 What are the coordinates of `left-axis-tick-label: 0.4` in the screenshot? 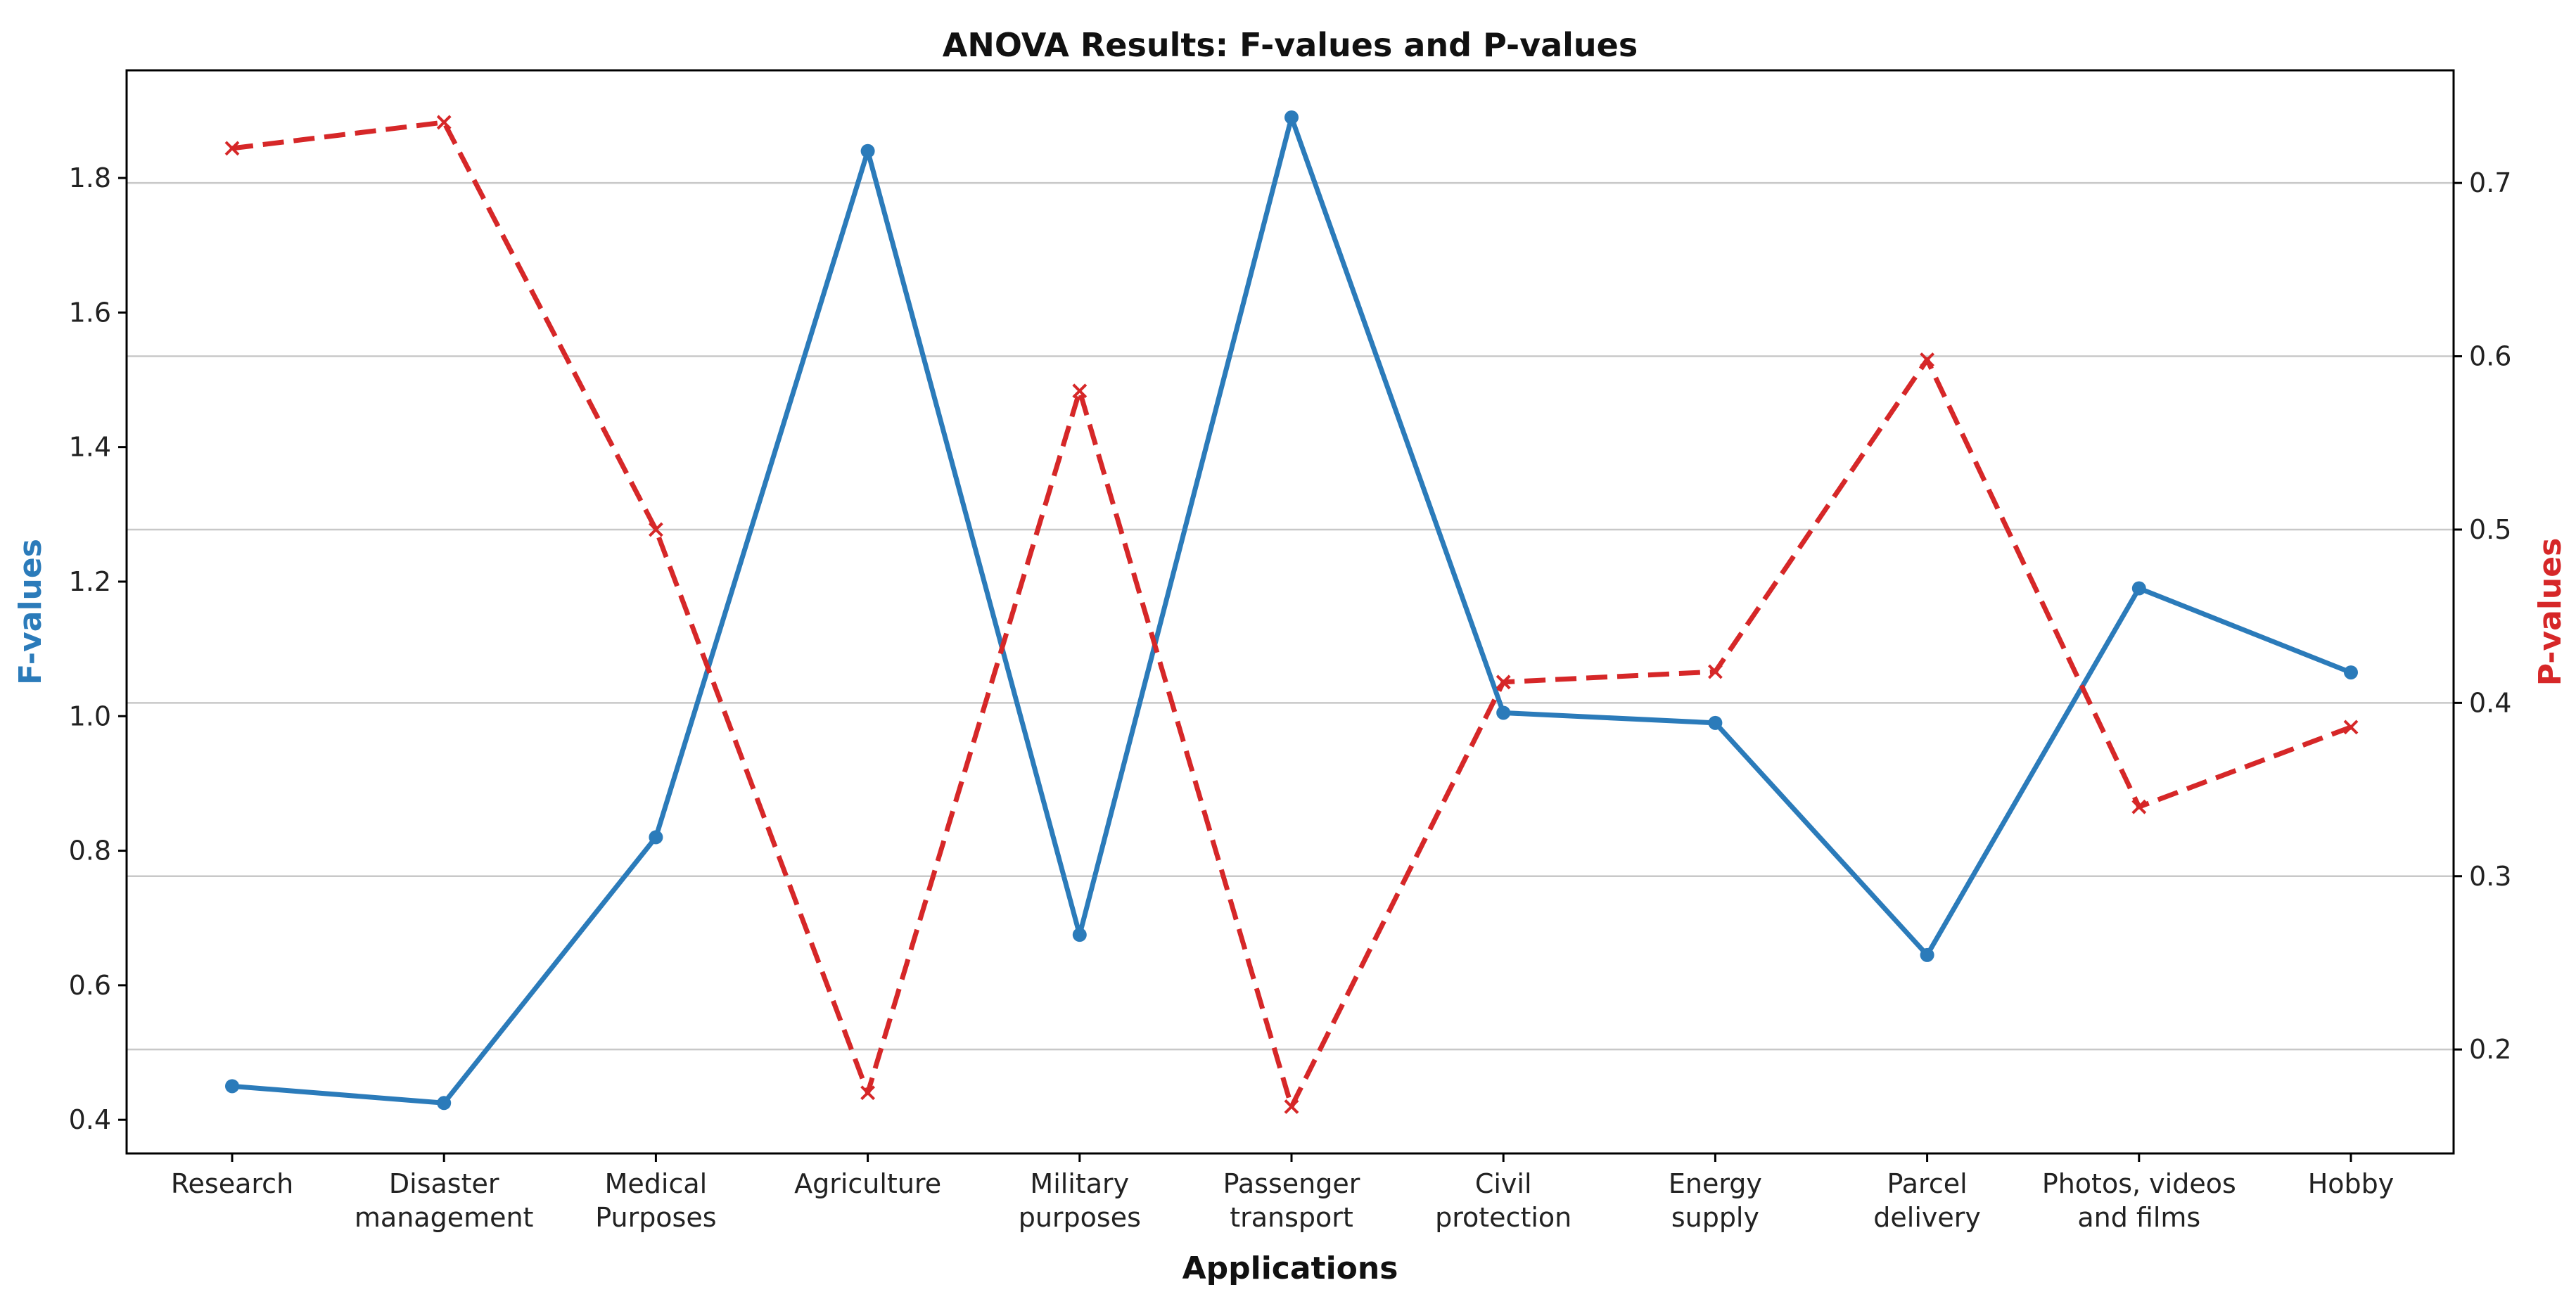 It's located at (90, 1119).